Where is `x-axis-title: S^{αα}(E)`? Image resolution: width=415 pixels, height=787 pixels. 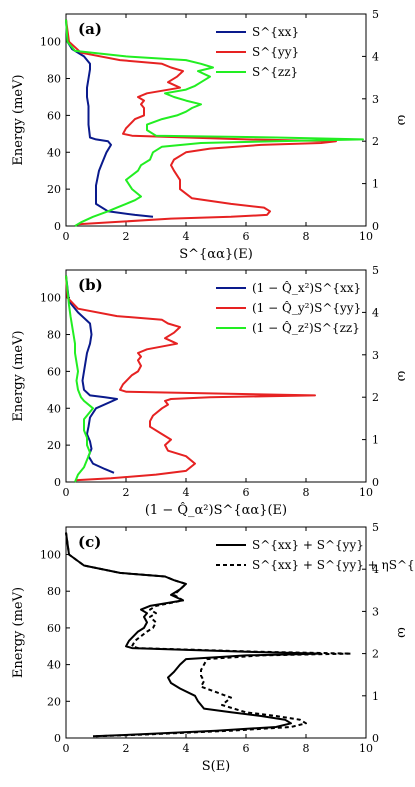
x-axis-title: S^{αα}(E) is located at coordinates (216, 254).